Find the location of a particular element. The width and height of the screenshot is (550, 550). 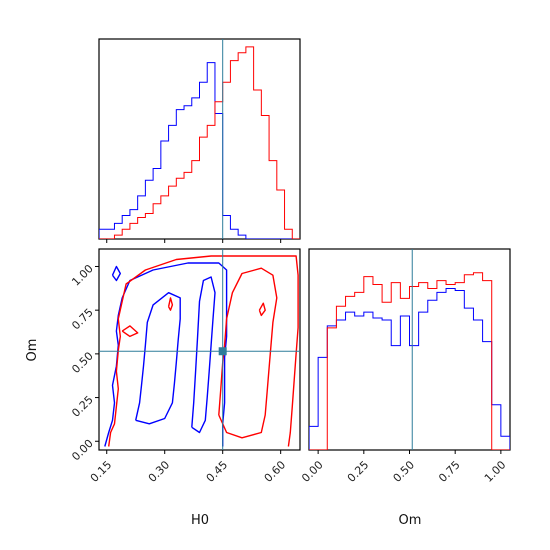

x-axis-label-om: Om is located at coordinates (410, 520).